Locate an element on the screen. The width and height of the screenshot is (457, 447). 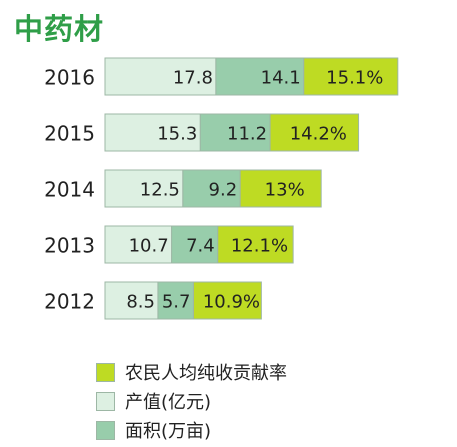
legend-swatch-income is located at coordinates (105, 372).